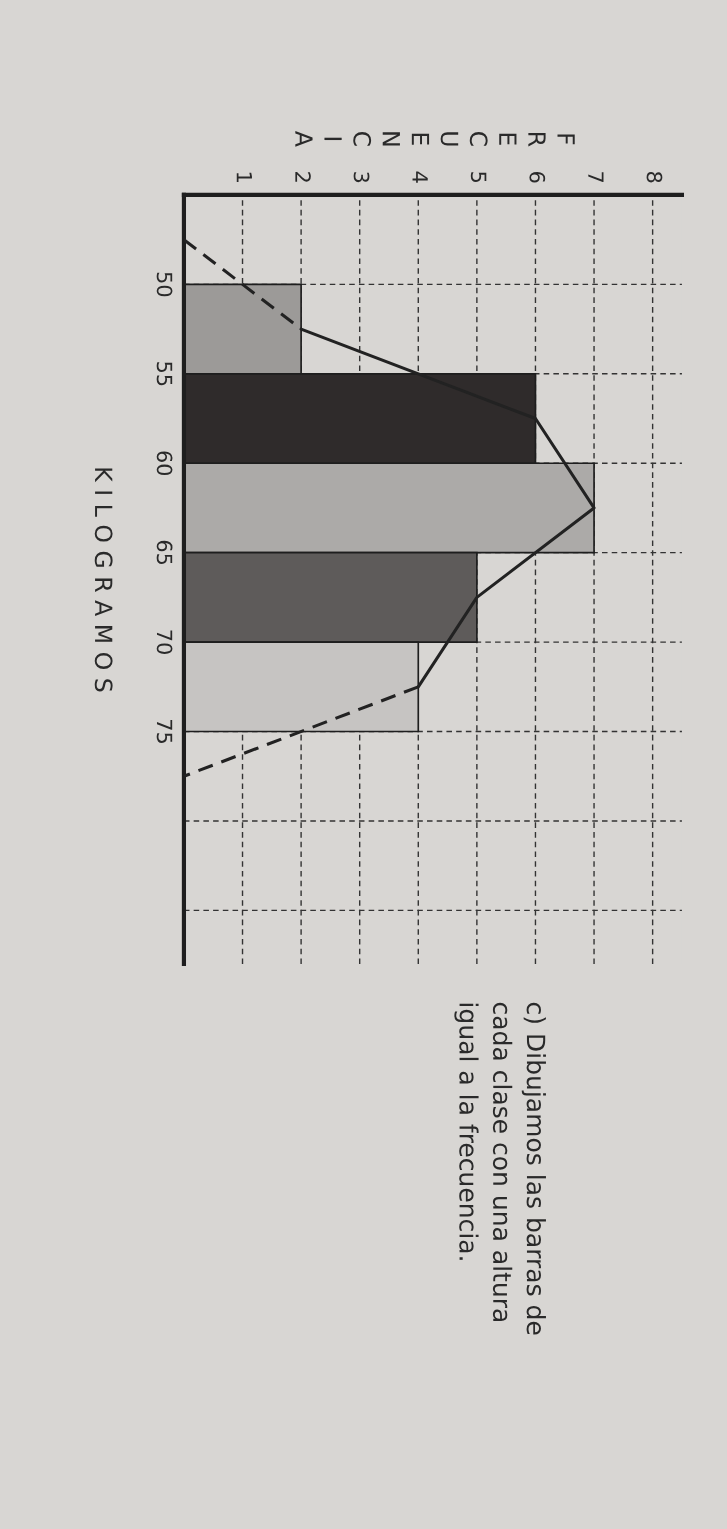  I want to click on x-tick-label: 7, so click(596, 177).